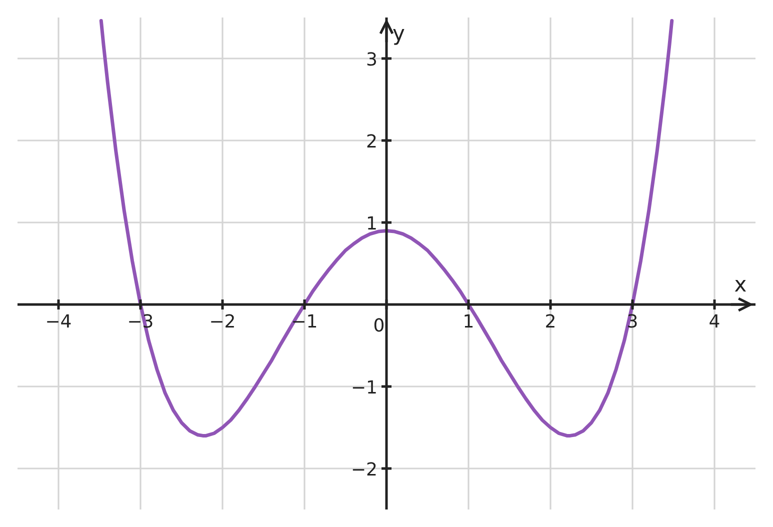 The width and height of the screenshot is (773, 527). What do you see at coordinates (398, 34) in the screenshot?
I see `y-axis-title: y` at bounding box center [398, 34].